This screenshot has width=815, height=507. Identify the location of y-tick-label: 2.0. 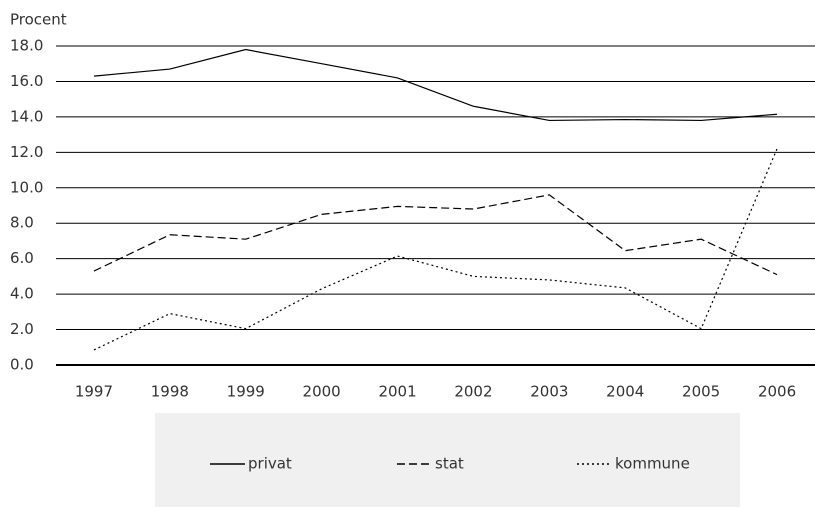
(22, 329).